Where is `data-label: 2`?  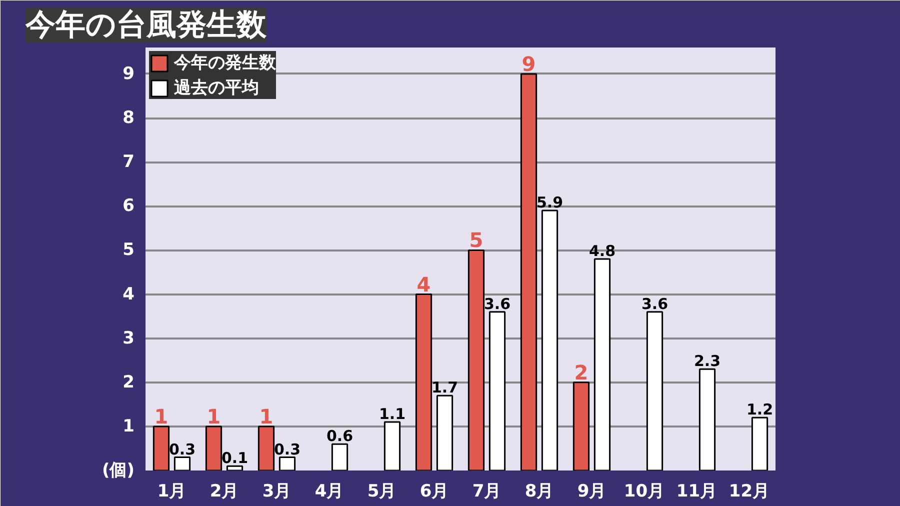 data-label: 2 is located at coordinates (581, 372).